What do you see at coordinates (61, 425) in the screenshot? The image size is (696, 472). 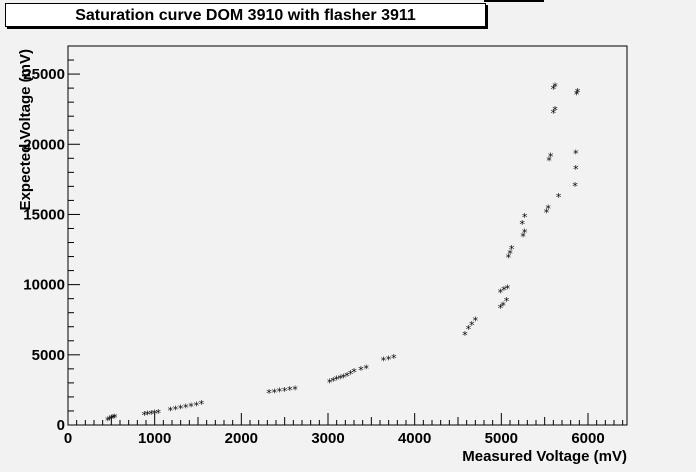 I see `y-tick-label: 0` at bounding box center [61, 425].